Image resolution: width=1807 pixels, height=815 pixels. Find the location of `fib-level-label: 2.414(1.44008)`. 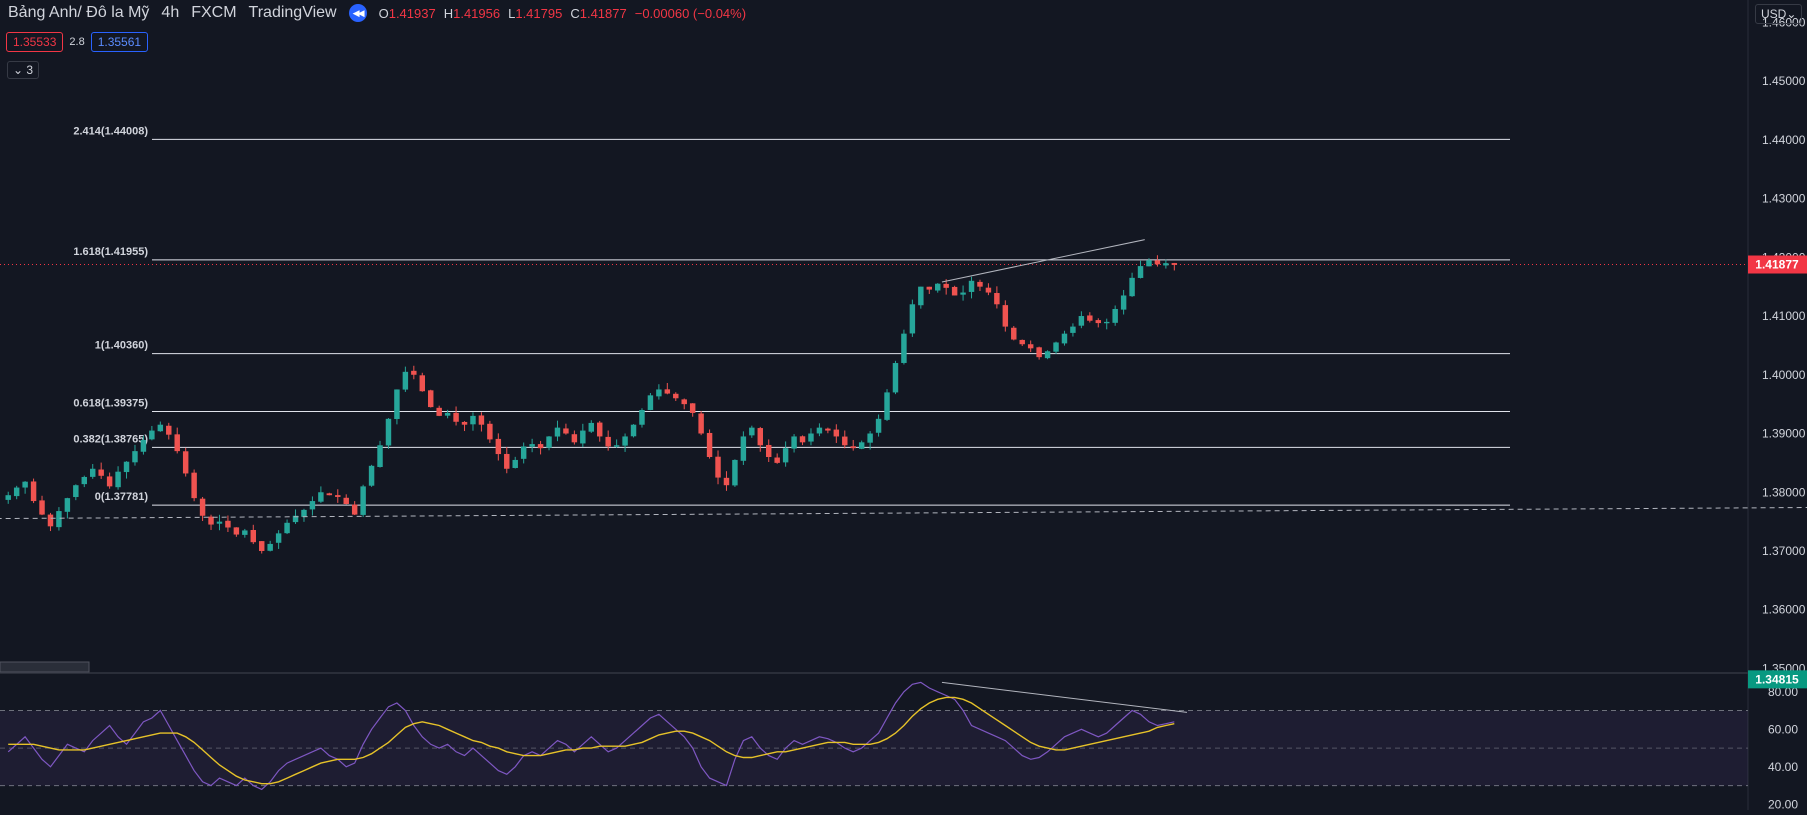

fib-level-label: 2.414(1.44008) is located at coordinates (110, 131).